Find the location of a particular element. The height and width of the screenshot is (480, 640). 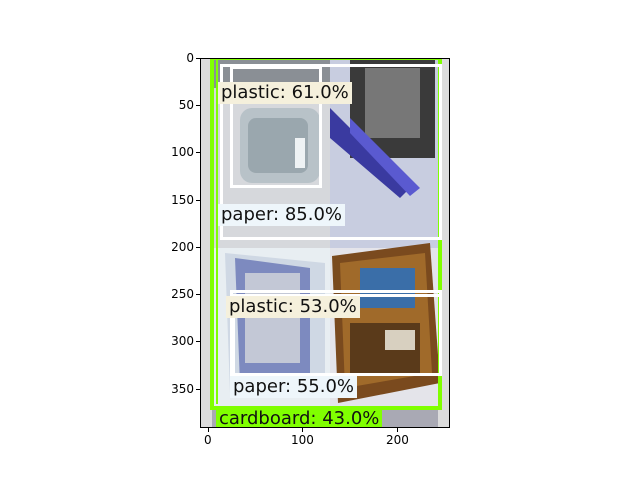

y-tick-label: 50 is located at coordinates (186, 105).